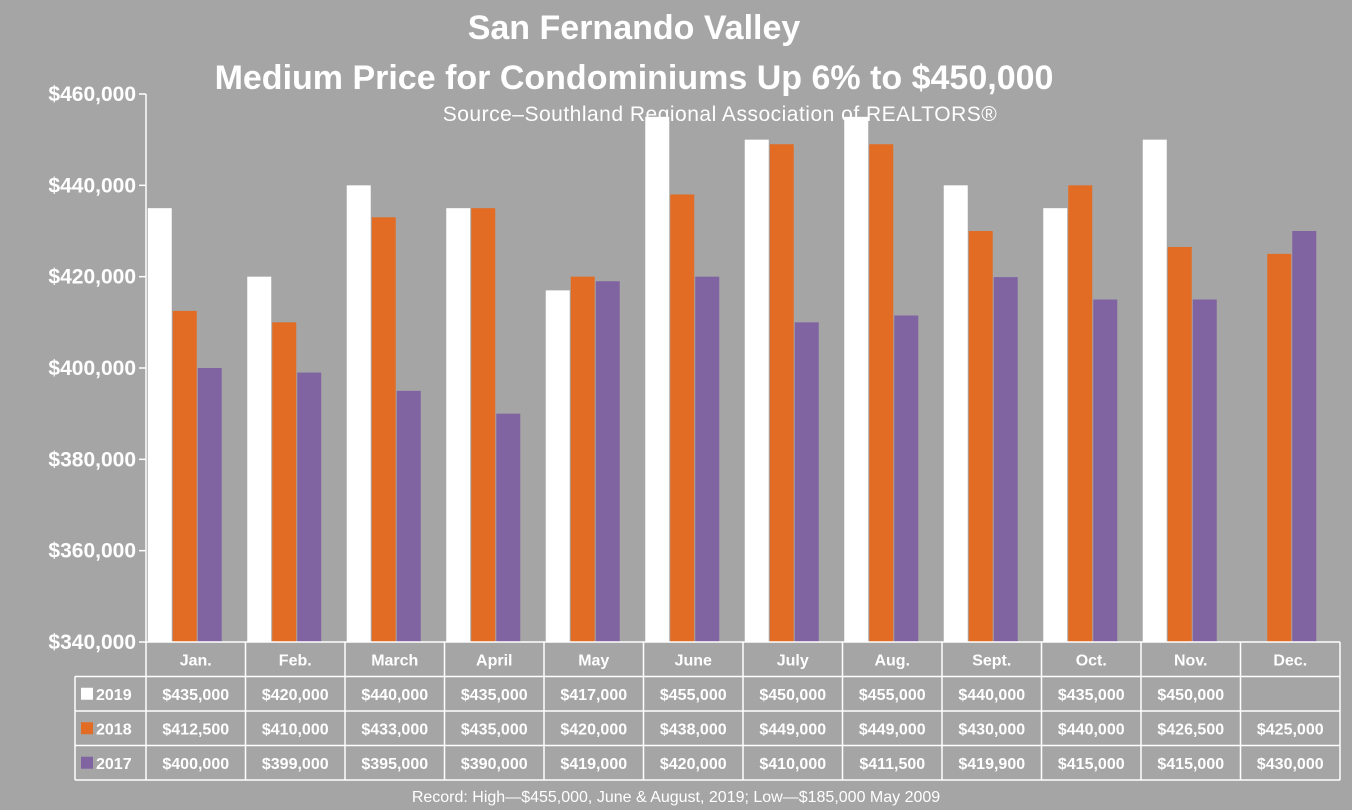 Image resolution: width=1352 pixels, height=810 pixels. Describe the element at coordinates (793, 660) in the screenshot. I see `x-tick-label: July` at that location.